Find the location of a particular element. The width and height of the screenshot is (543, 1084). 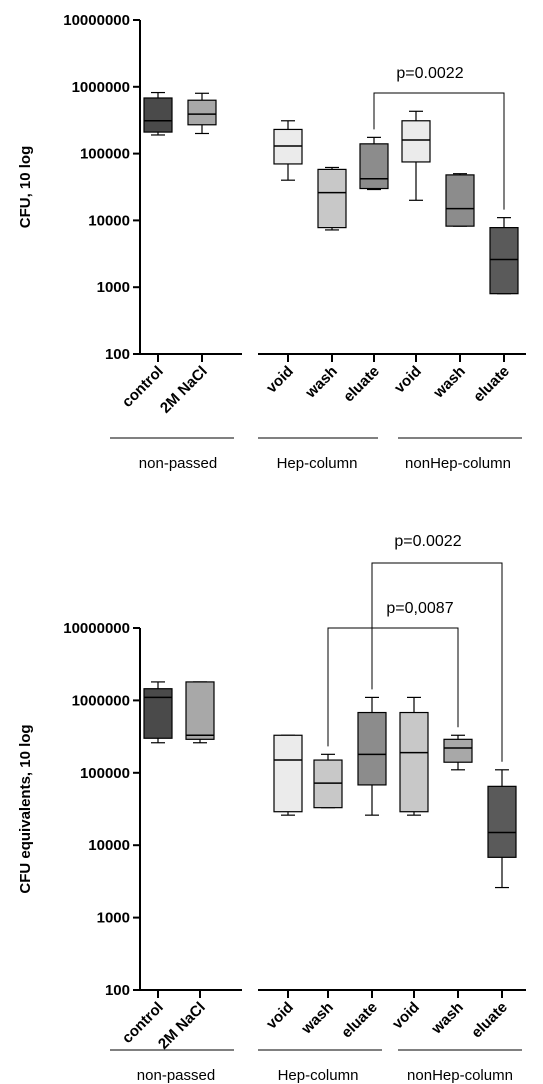

y-axis-title: CFU equivalents, 10 log is located at coordinates (25, 808).